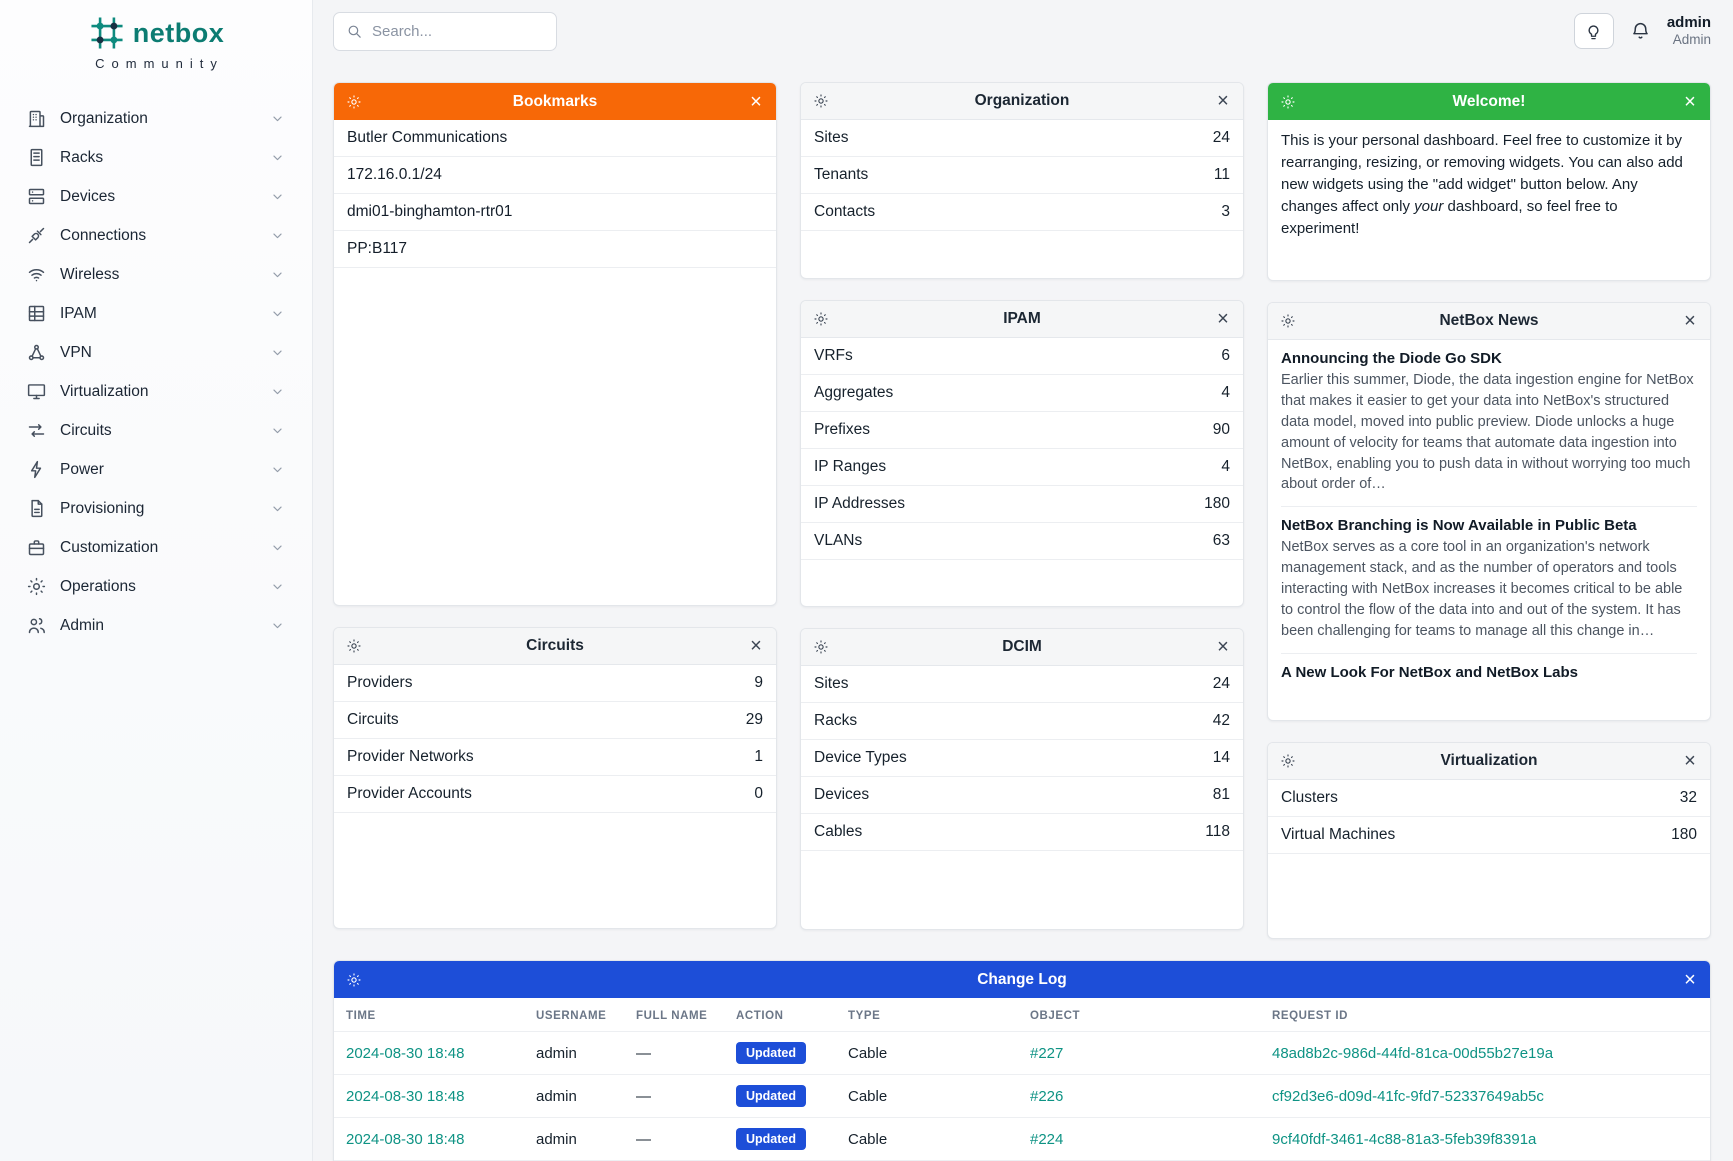  Describe the element at coordinates (1413, 1053) in the screenshot. I see `changelog-request-link: 48ad8b2c-986d-44fd-81ca-00d55b27e19a` at that location.